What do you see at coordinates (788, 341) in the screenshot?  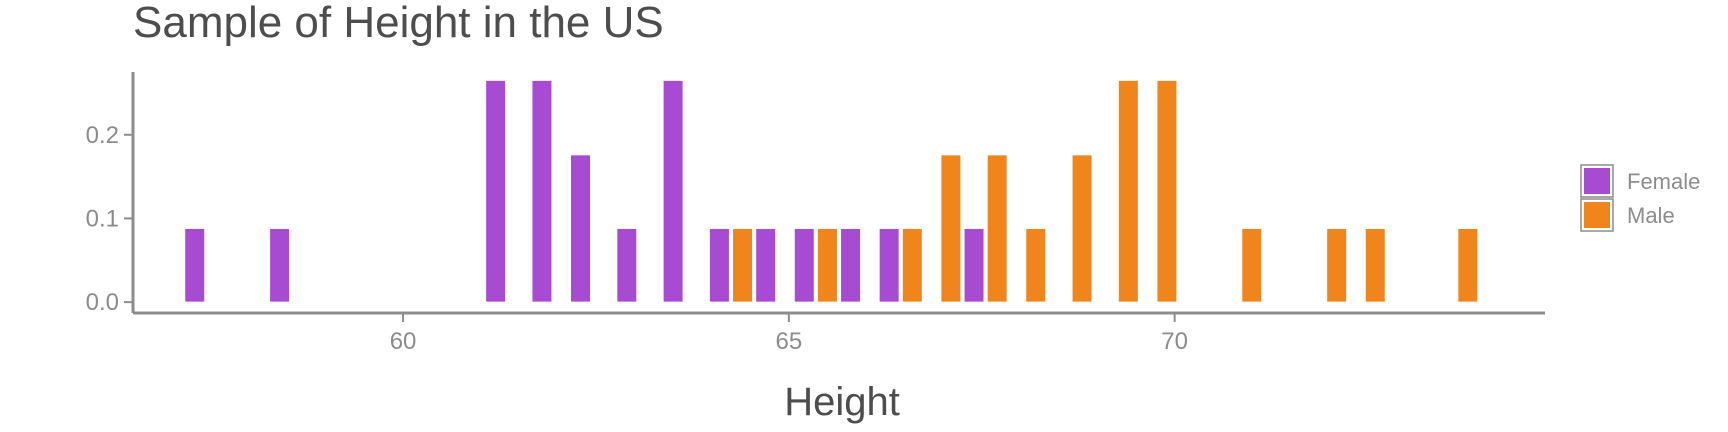 I see `x-tick-label: 65` at bounding box center [788, 341].